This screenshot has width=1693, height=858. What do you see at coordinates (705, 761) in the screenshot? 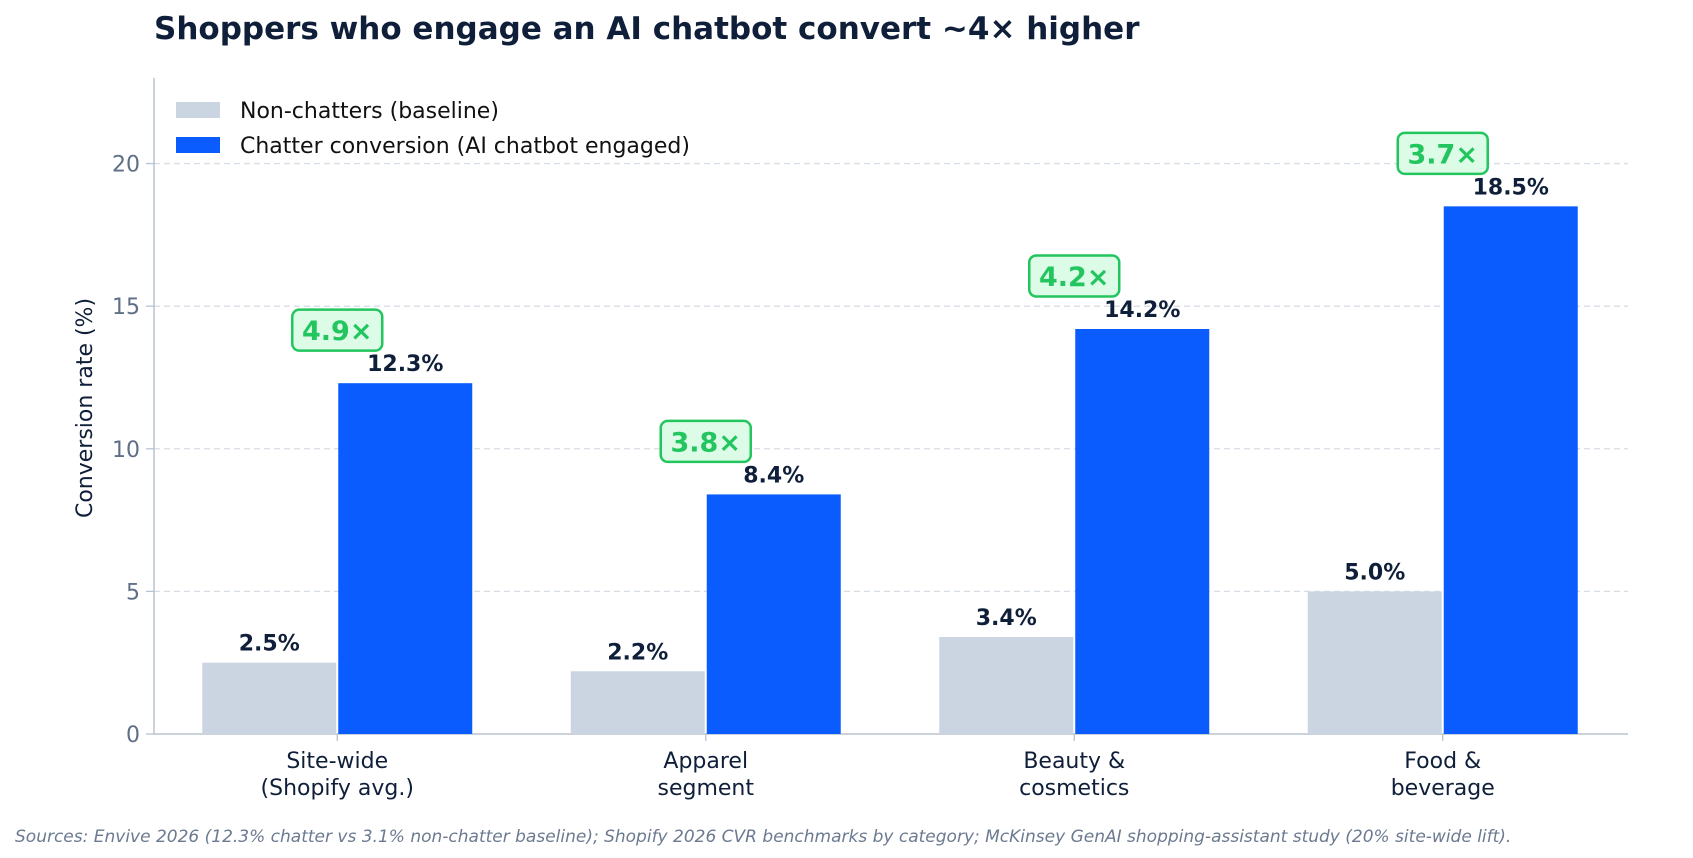
I see `x-tick-label: Apparel` at bounding box center [705, 761].